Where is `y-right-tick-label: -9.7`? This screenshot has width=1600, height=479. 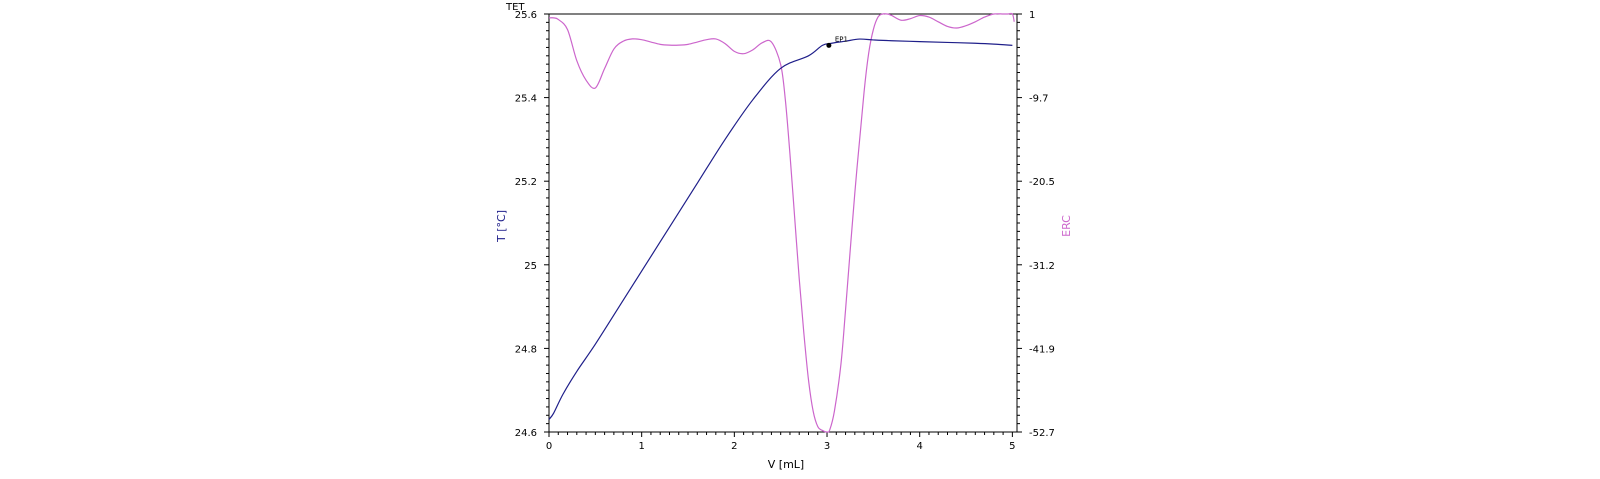
y-right-tick-label: -9.7 is located at coordinates (1039, 99).